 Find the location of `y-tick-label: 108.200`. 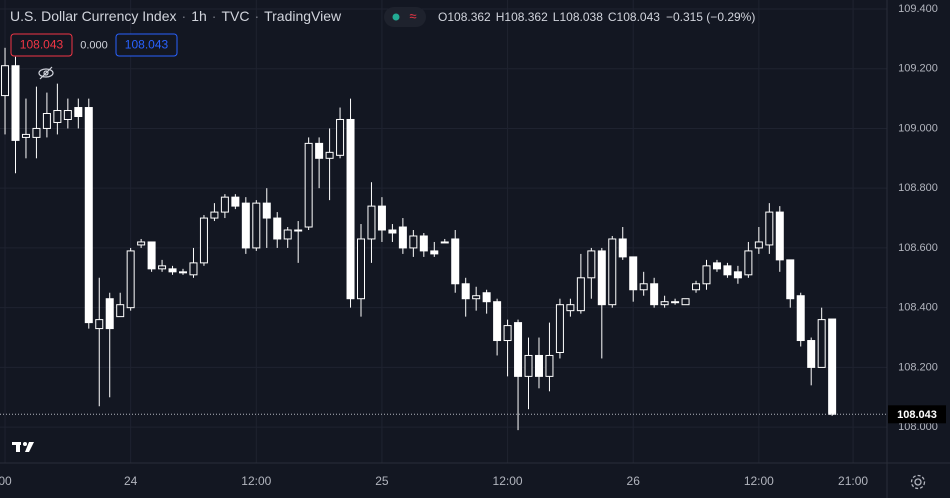

y-tick-label: 108.200 is located at coordinates (918, 367).